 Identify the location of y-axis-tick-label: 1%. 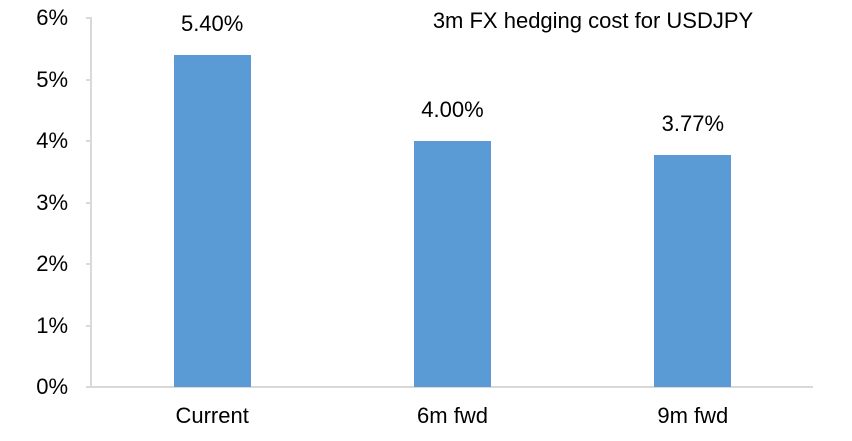
(52, 325).